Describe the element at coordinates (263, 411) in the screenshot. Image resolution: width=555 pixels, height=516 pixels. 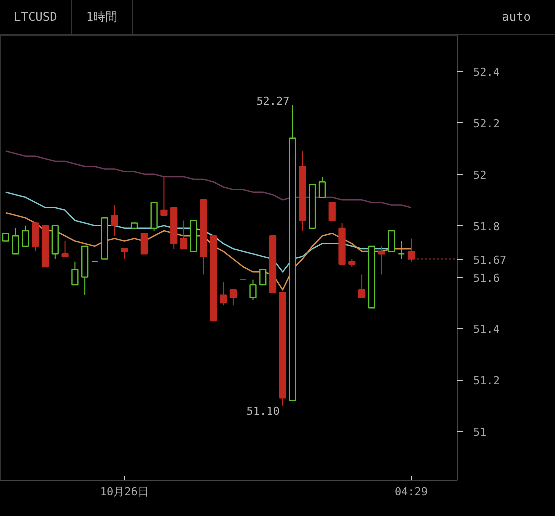
I see `annotation: 51.10` at that location.